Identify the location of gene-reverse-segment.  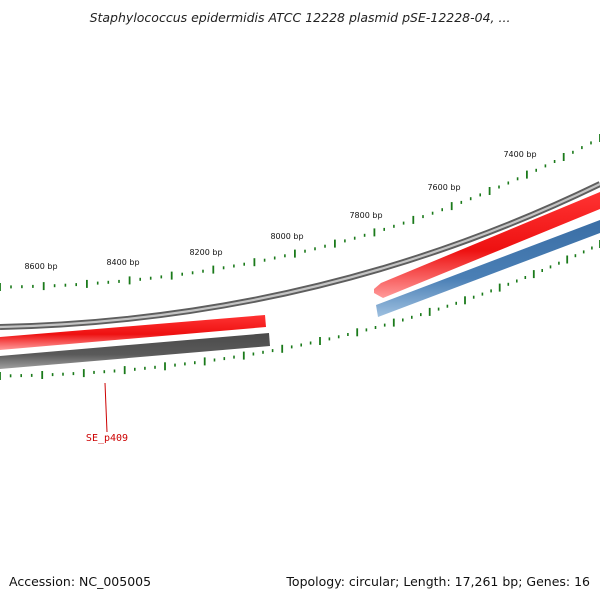
(488, 268).